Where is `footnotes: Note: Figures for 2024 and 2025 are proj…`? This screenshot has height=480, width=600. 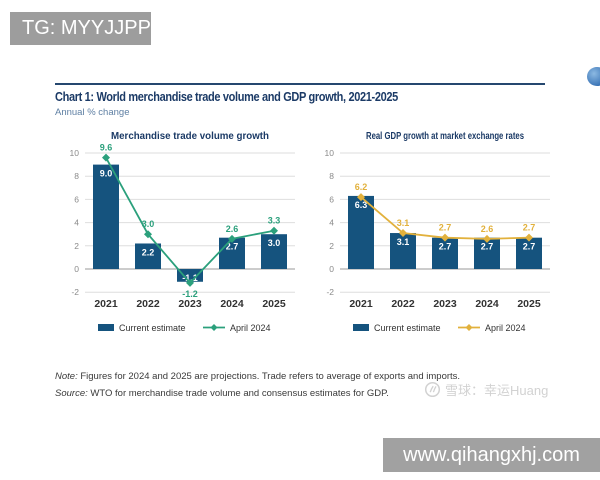 footnotes: Note: Figures for 2024 and 2025 are proj… is located at coordinates (265, 385).